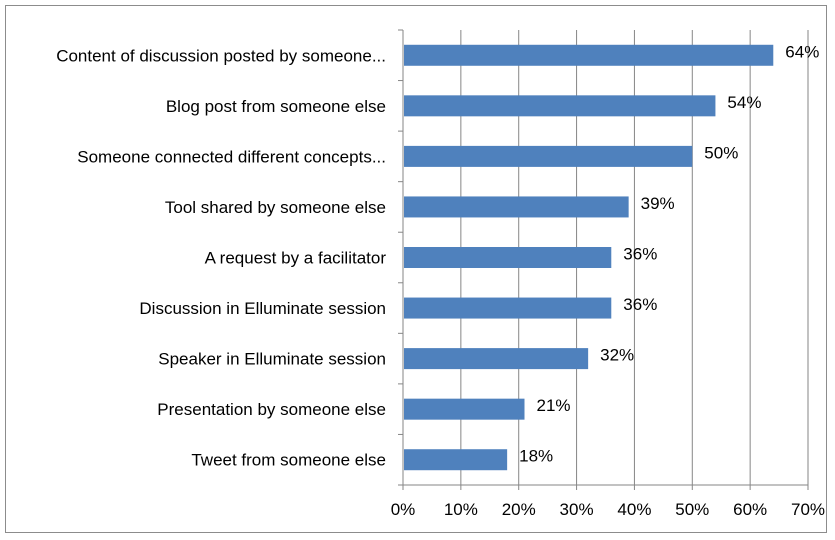 This screenshot has width=835, height=540. I want to click on category-label: A request by a facilitator, so click(296, 258).